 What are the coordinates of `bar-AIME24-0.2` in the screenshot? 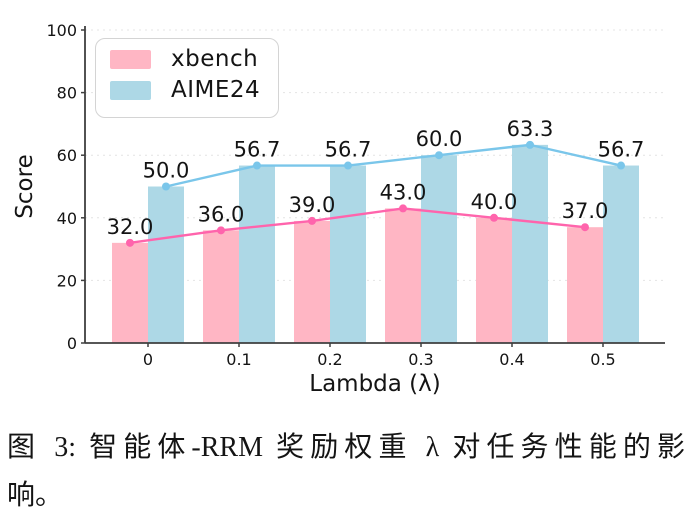 It's located at (348, 254).